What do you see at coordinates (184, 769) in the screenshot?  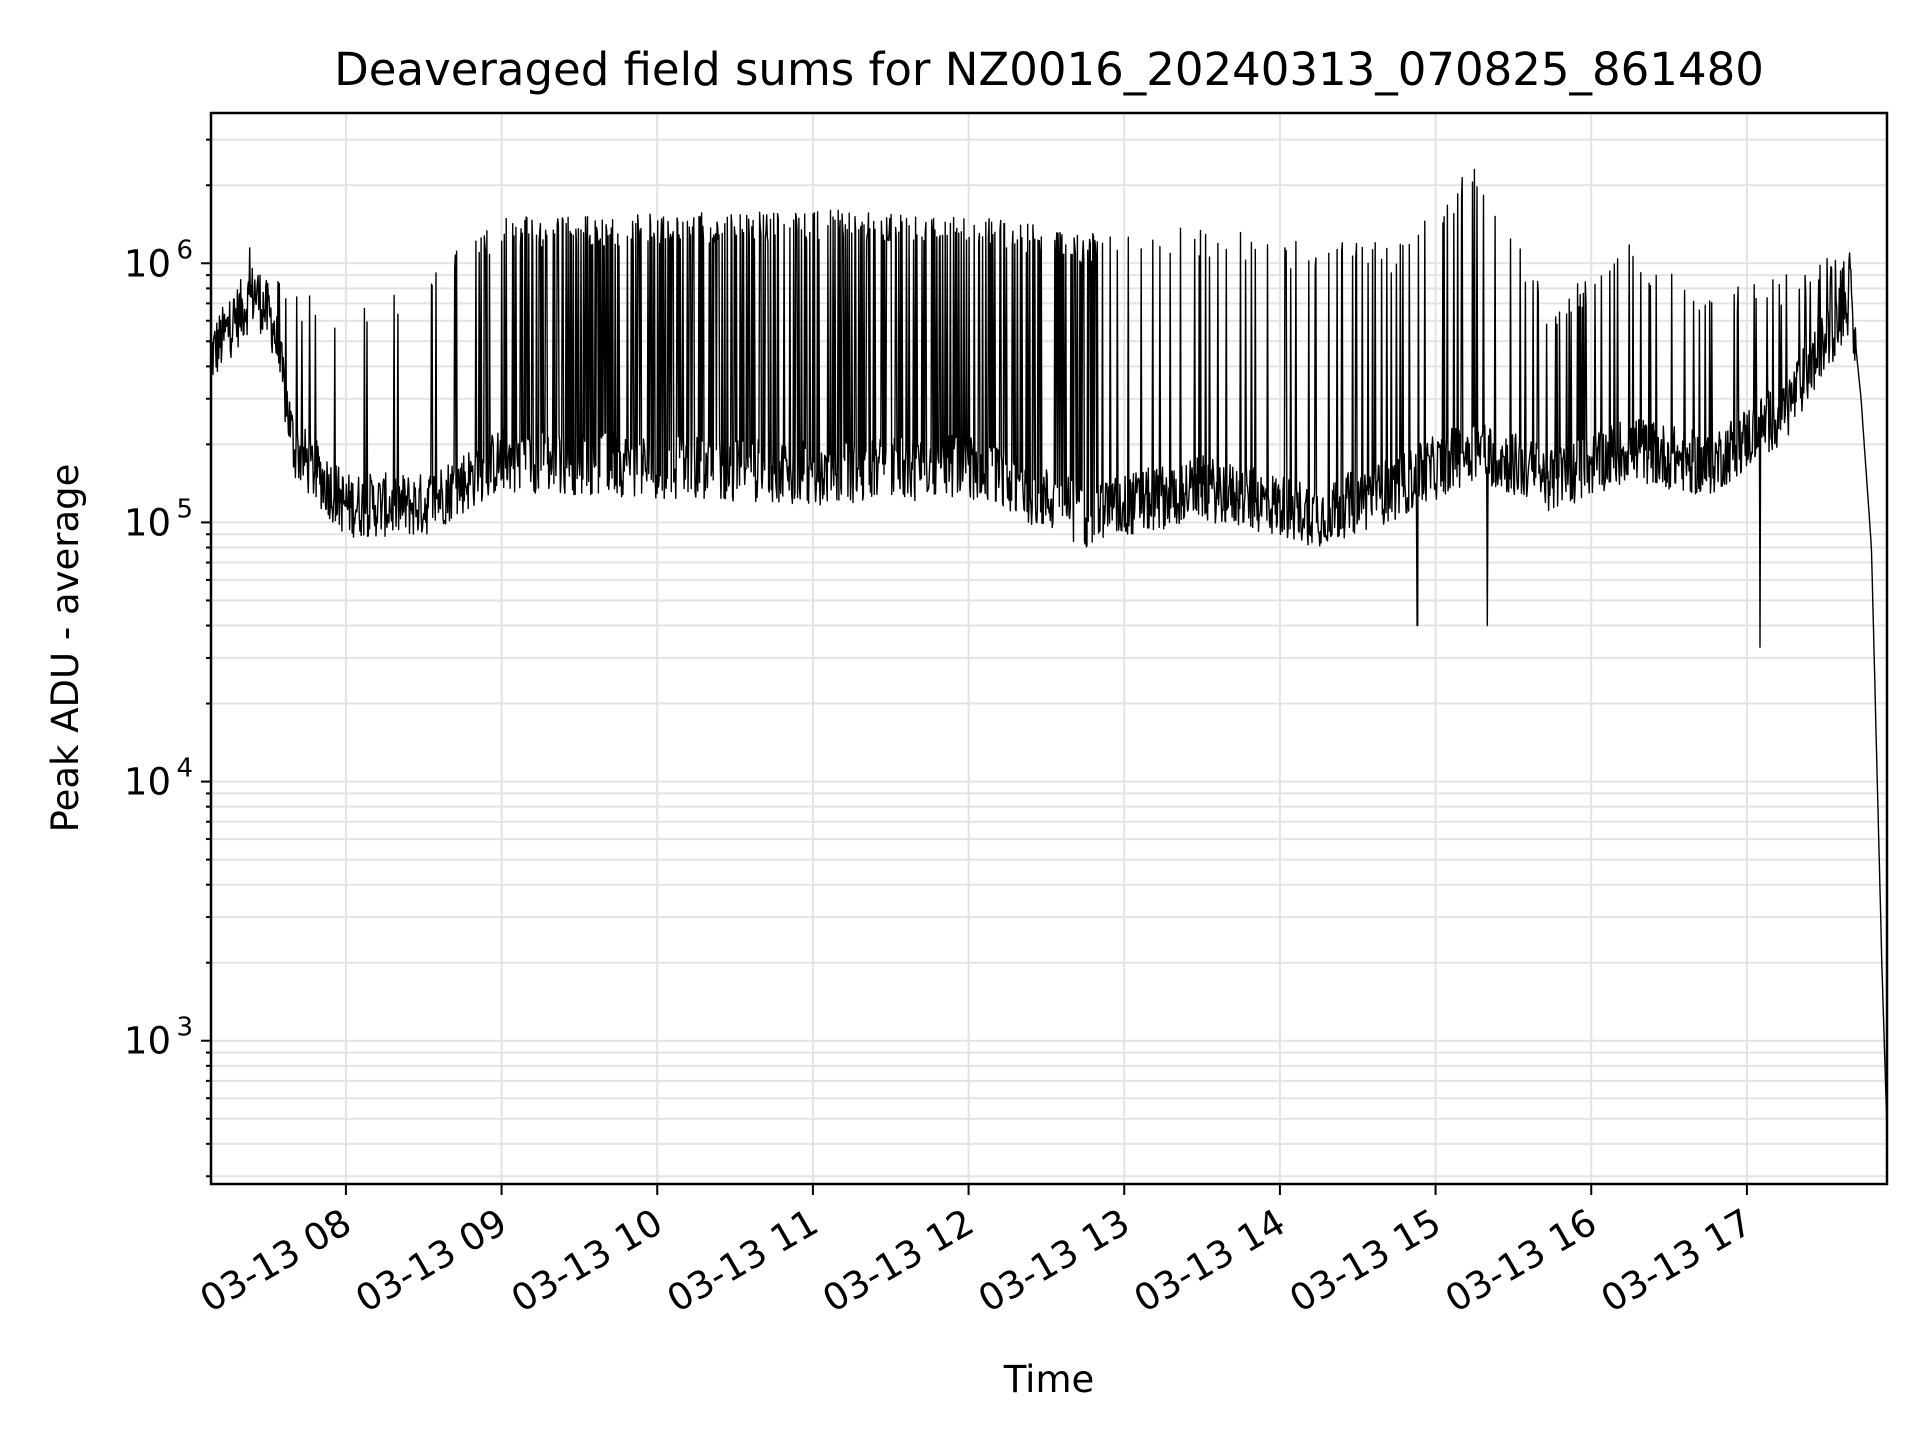 I see `y-tick-exponent: 4` at bounding box center [184, 769].